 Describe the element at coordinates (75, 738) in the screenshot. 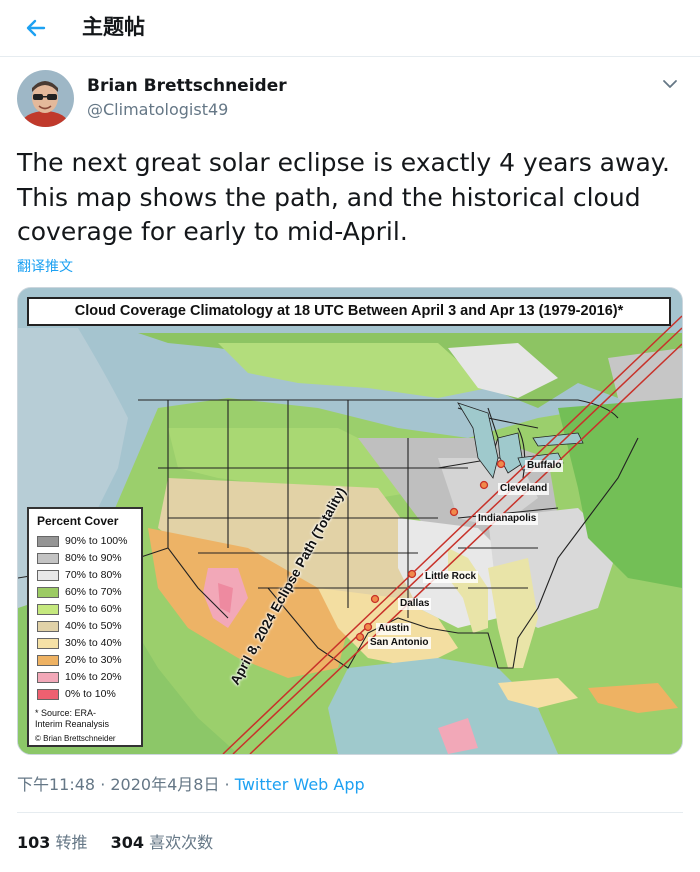

I see `map-credit: © Brian Brettschneider` at that location.